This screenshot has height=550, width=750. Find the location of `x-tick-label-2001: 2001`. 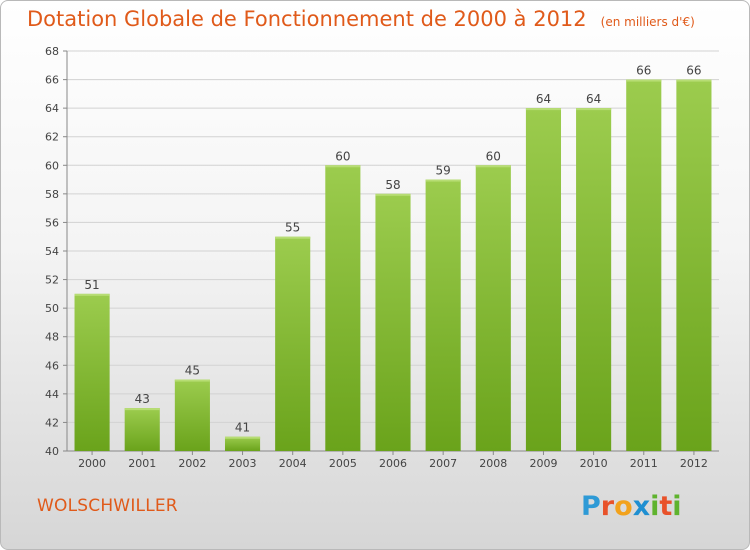

x-tick-label-2001: 2001 is located at coordinates (142, 463).